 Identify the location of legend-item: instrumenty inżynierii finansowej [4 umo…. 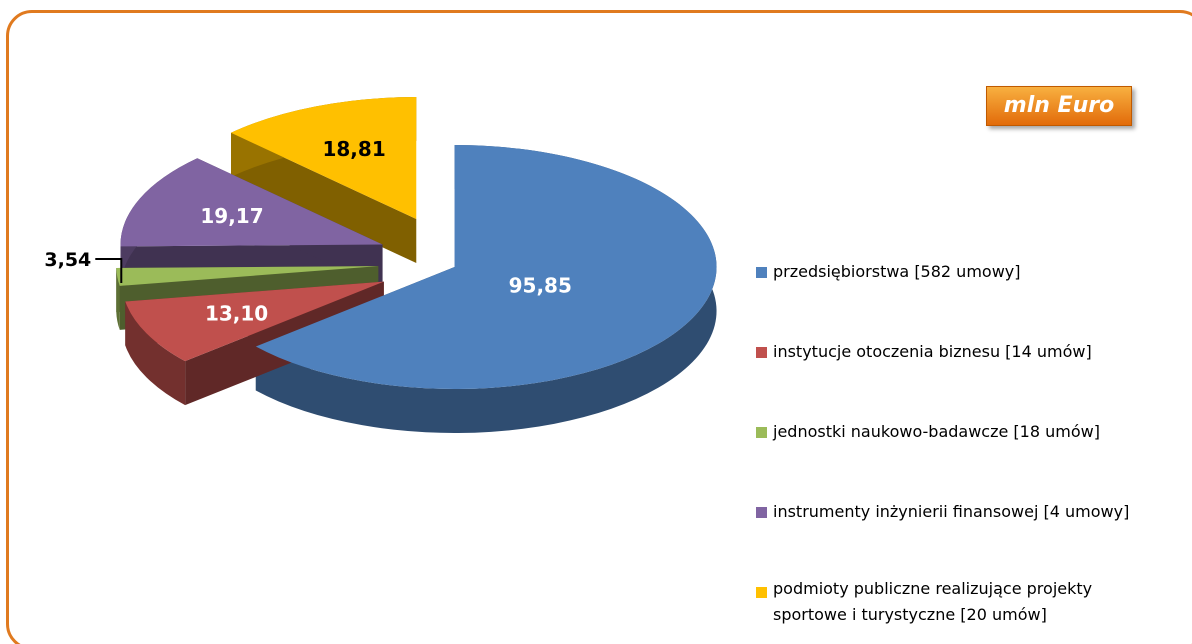
(974, 542).